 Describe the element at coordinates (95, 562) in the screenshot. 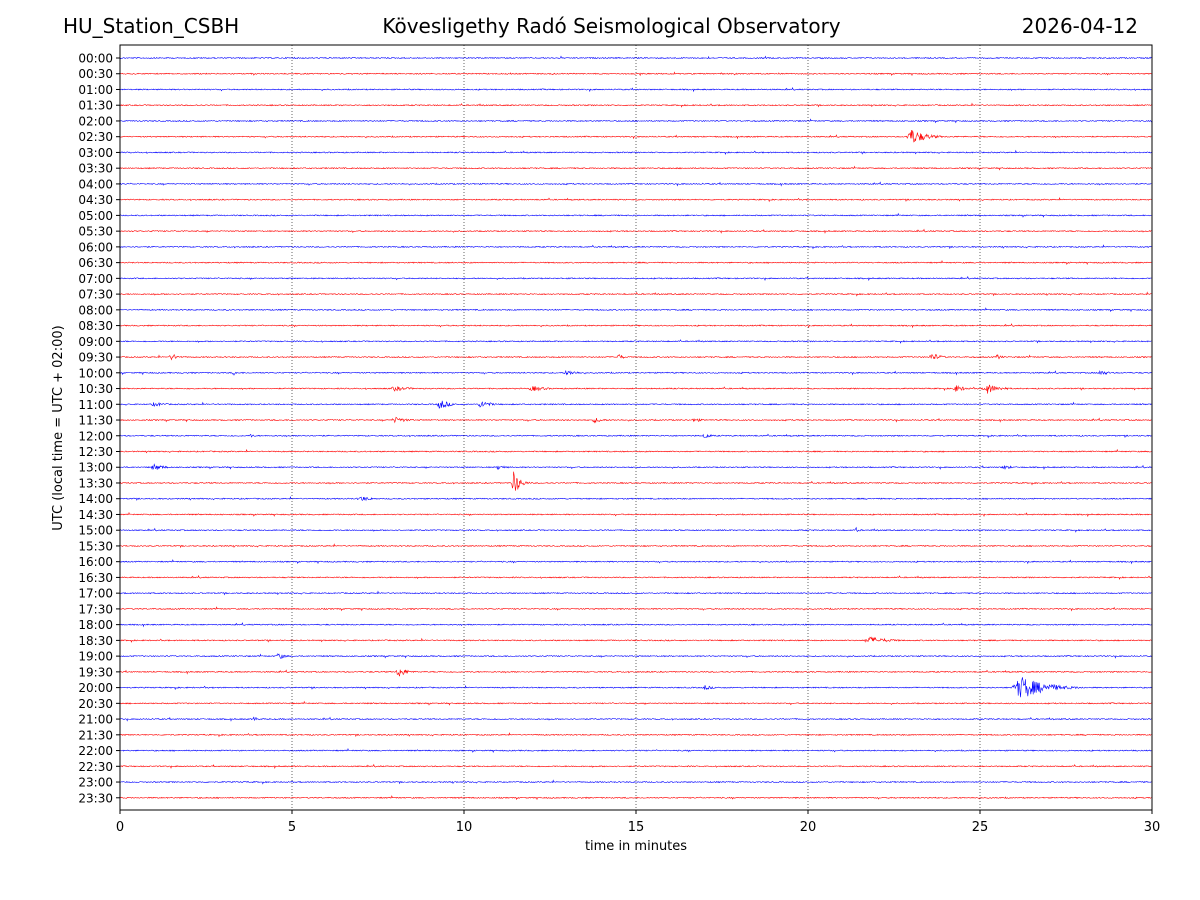

I see `y-tick-label: 16:00` at that location.